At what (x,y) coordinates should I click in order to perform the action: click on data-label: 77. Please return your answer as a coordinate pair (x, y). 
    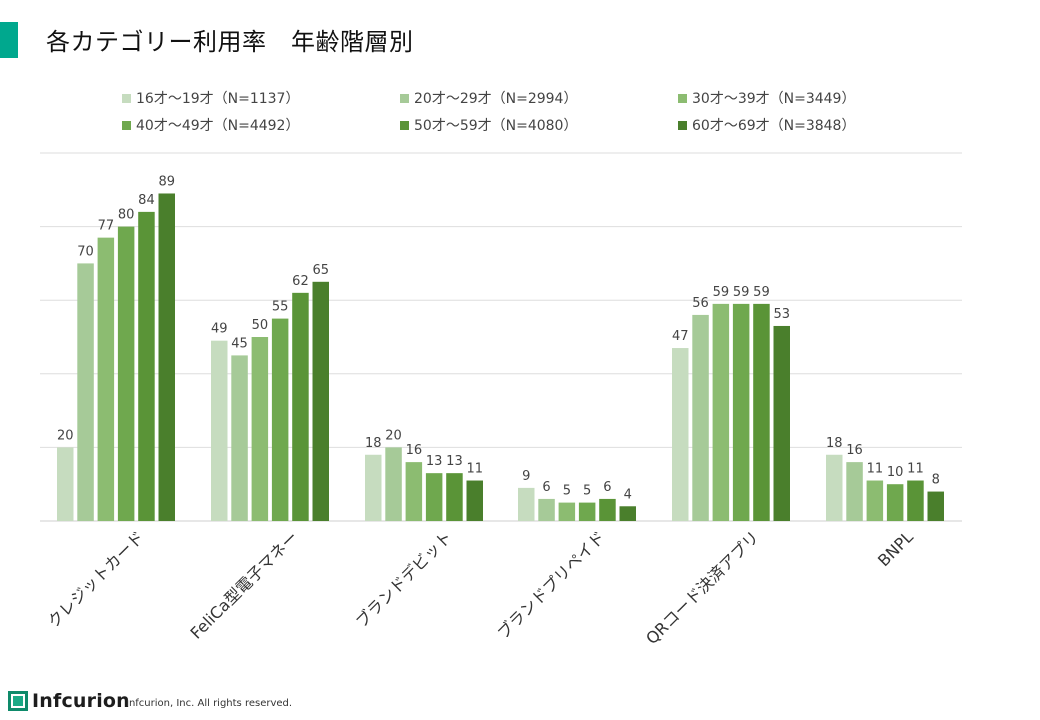
    Looking at the image, I should click on (106, 226).